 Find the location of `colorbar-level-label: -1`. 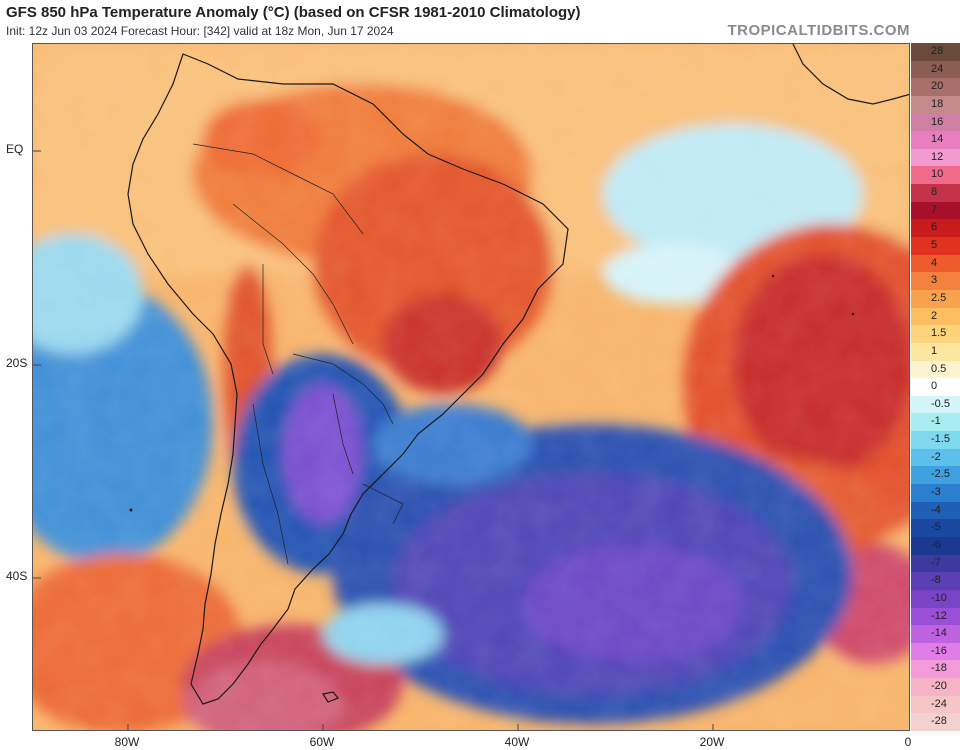

colorbar-level-label: -1 is located at coordinates (936, 421).